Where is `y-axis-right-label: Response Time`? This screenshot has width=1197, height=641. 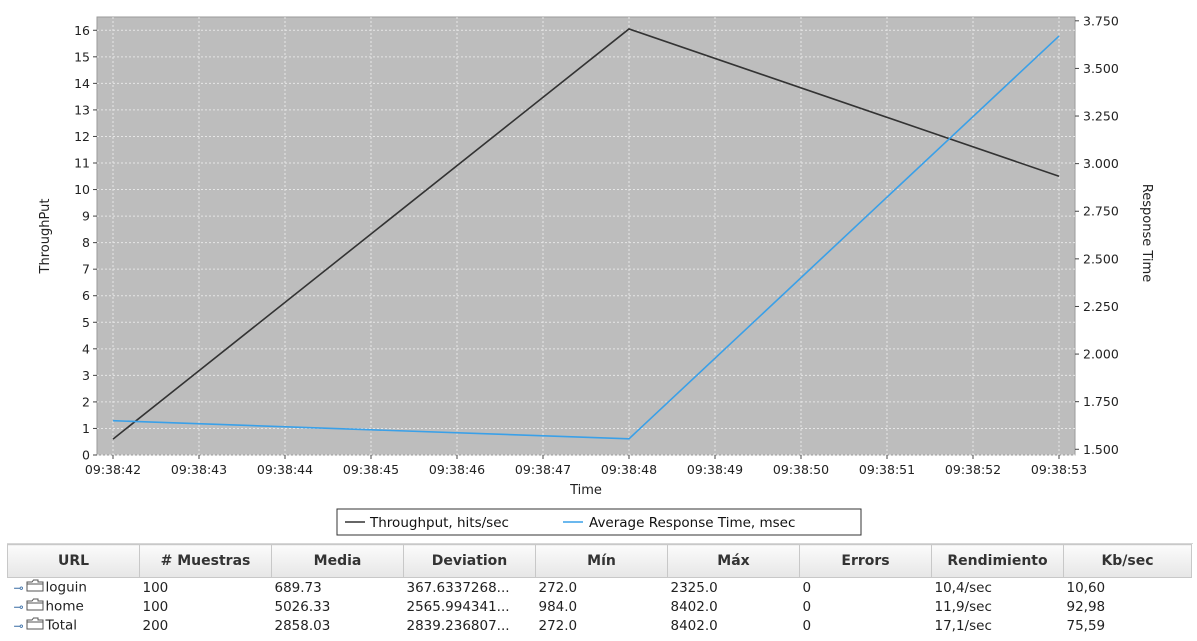
y-axis-right-label: Response Time is located at coordinates (1146, 233).